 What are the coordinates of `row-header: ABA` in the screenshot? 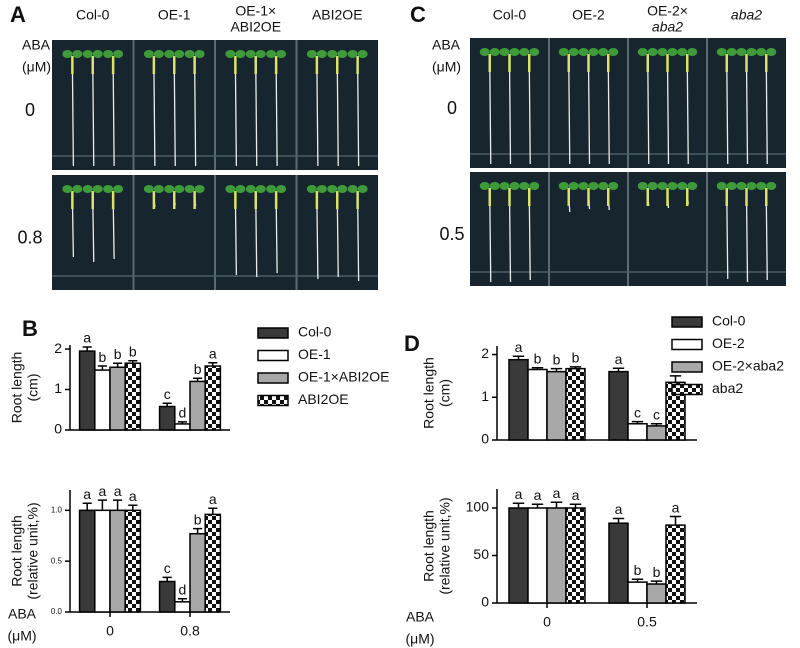 It's located at (36, 45).